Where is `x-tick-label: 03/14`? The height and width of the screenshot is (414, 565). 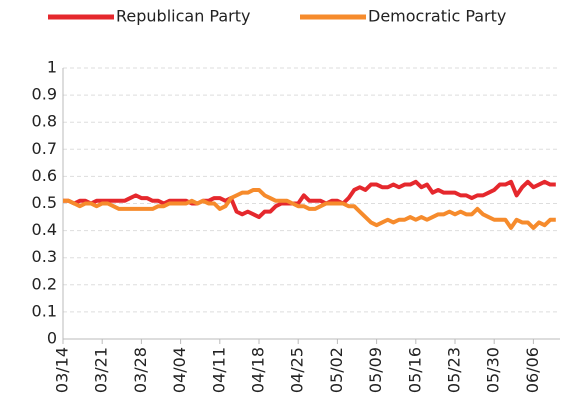 x-tick-label: 03/14 is located at coordinates (62, 370).